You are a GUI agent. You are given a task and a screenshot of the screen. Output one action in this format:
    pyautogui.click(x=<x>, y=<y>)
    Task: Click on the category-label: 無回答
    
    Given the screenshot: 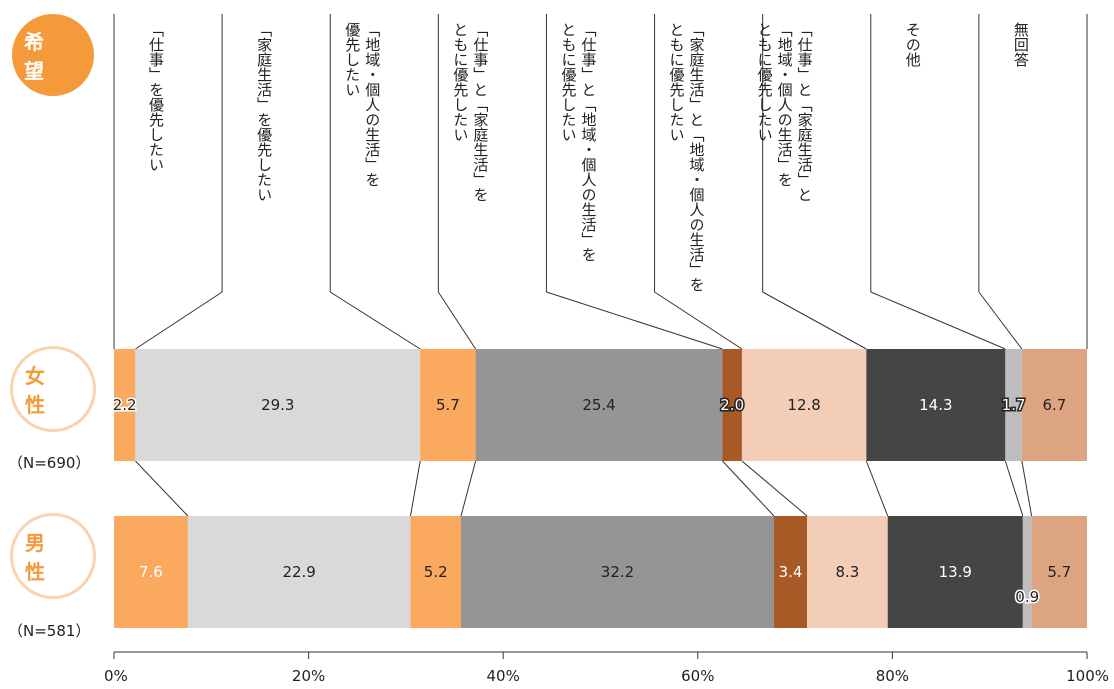 What is the action you would take?
    pyautogui.click(x=1021, y=44)
    